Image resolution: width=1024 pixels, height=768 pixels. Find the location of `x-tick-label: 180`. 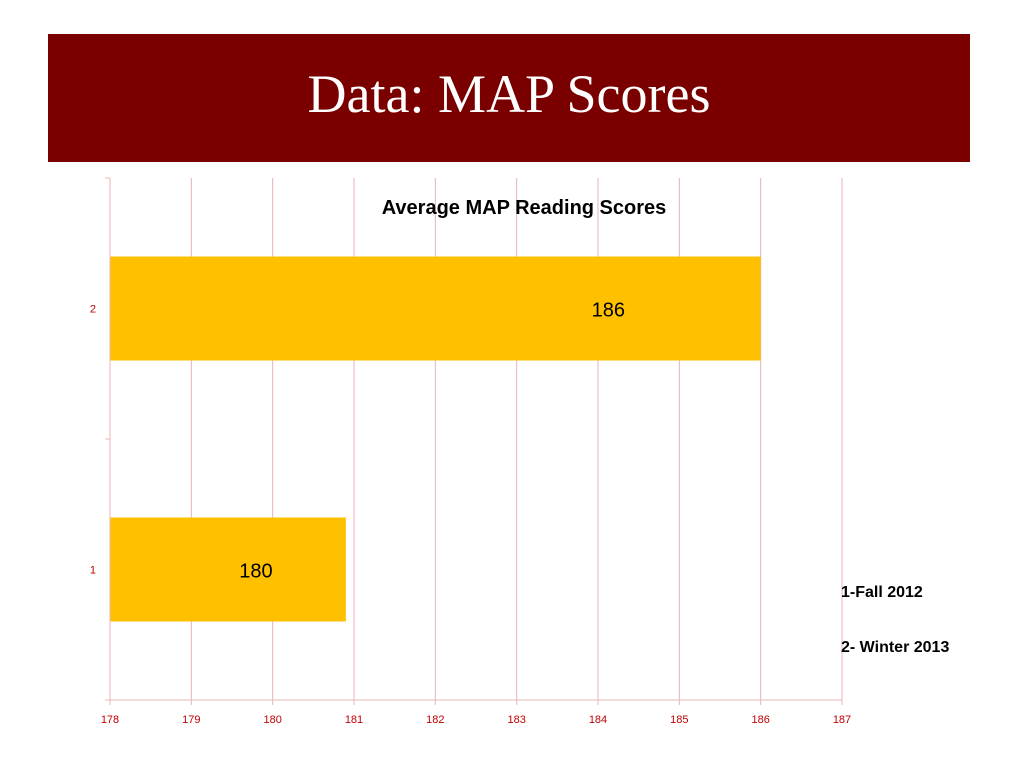

x-tick-label: 180 is located at coordinates (272, 720).